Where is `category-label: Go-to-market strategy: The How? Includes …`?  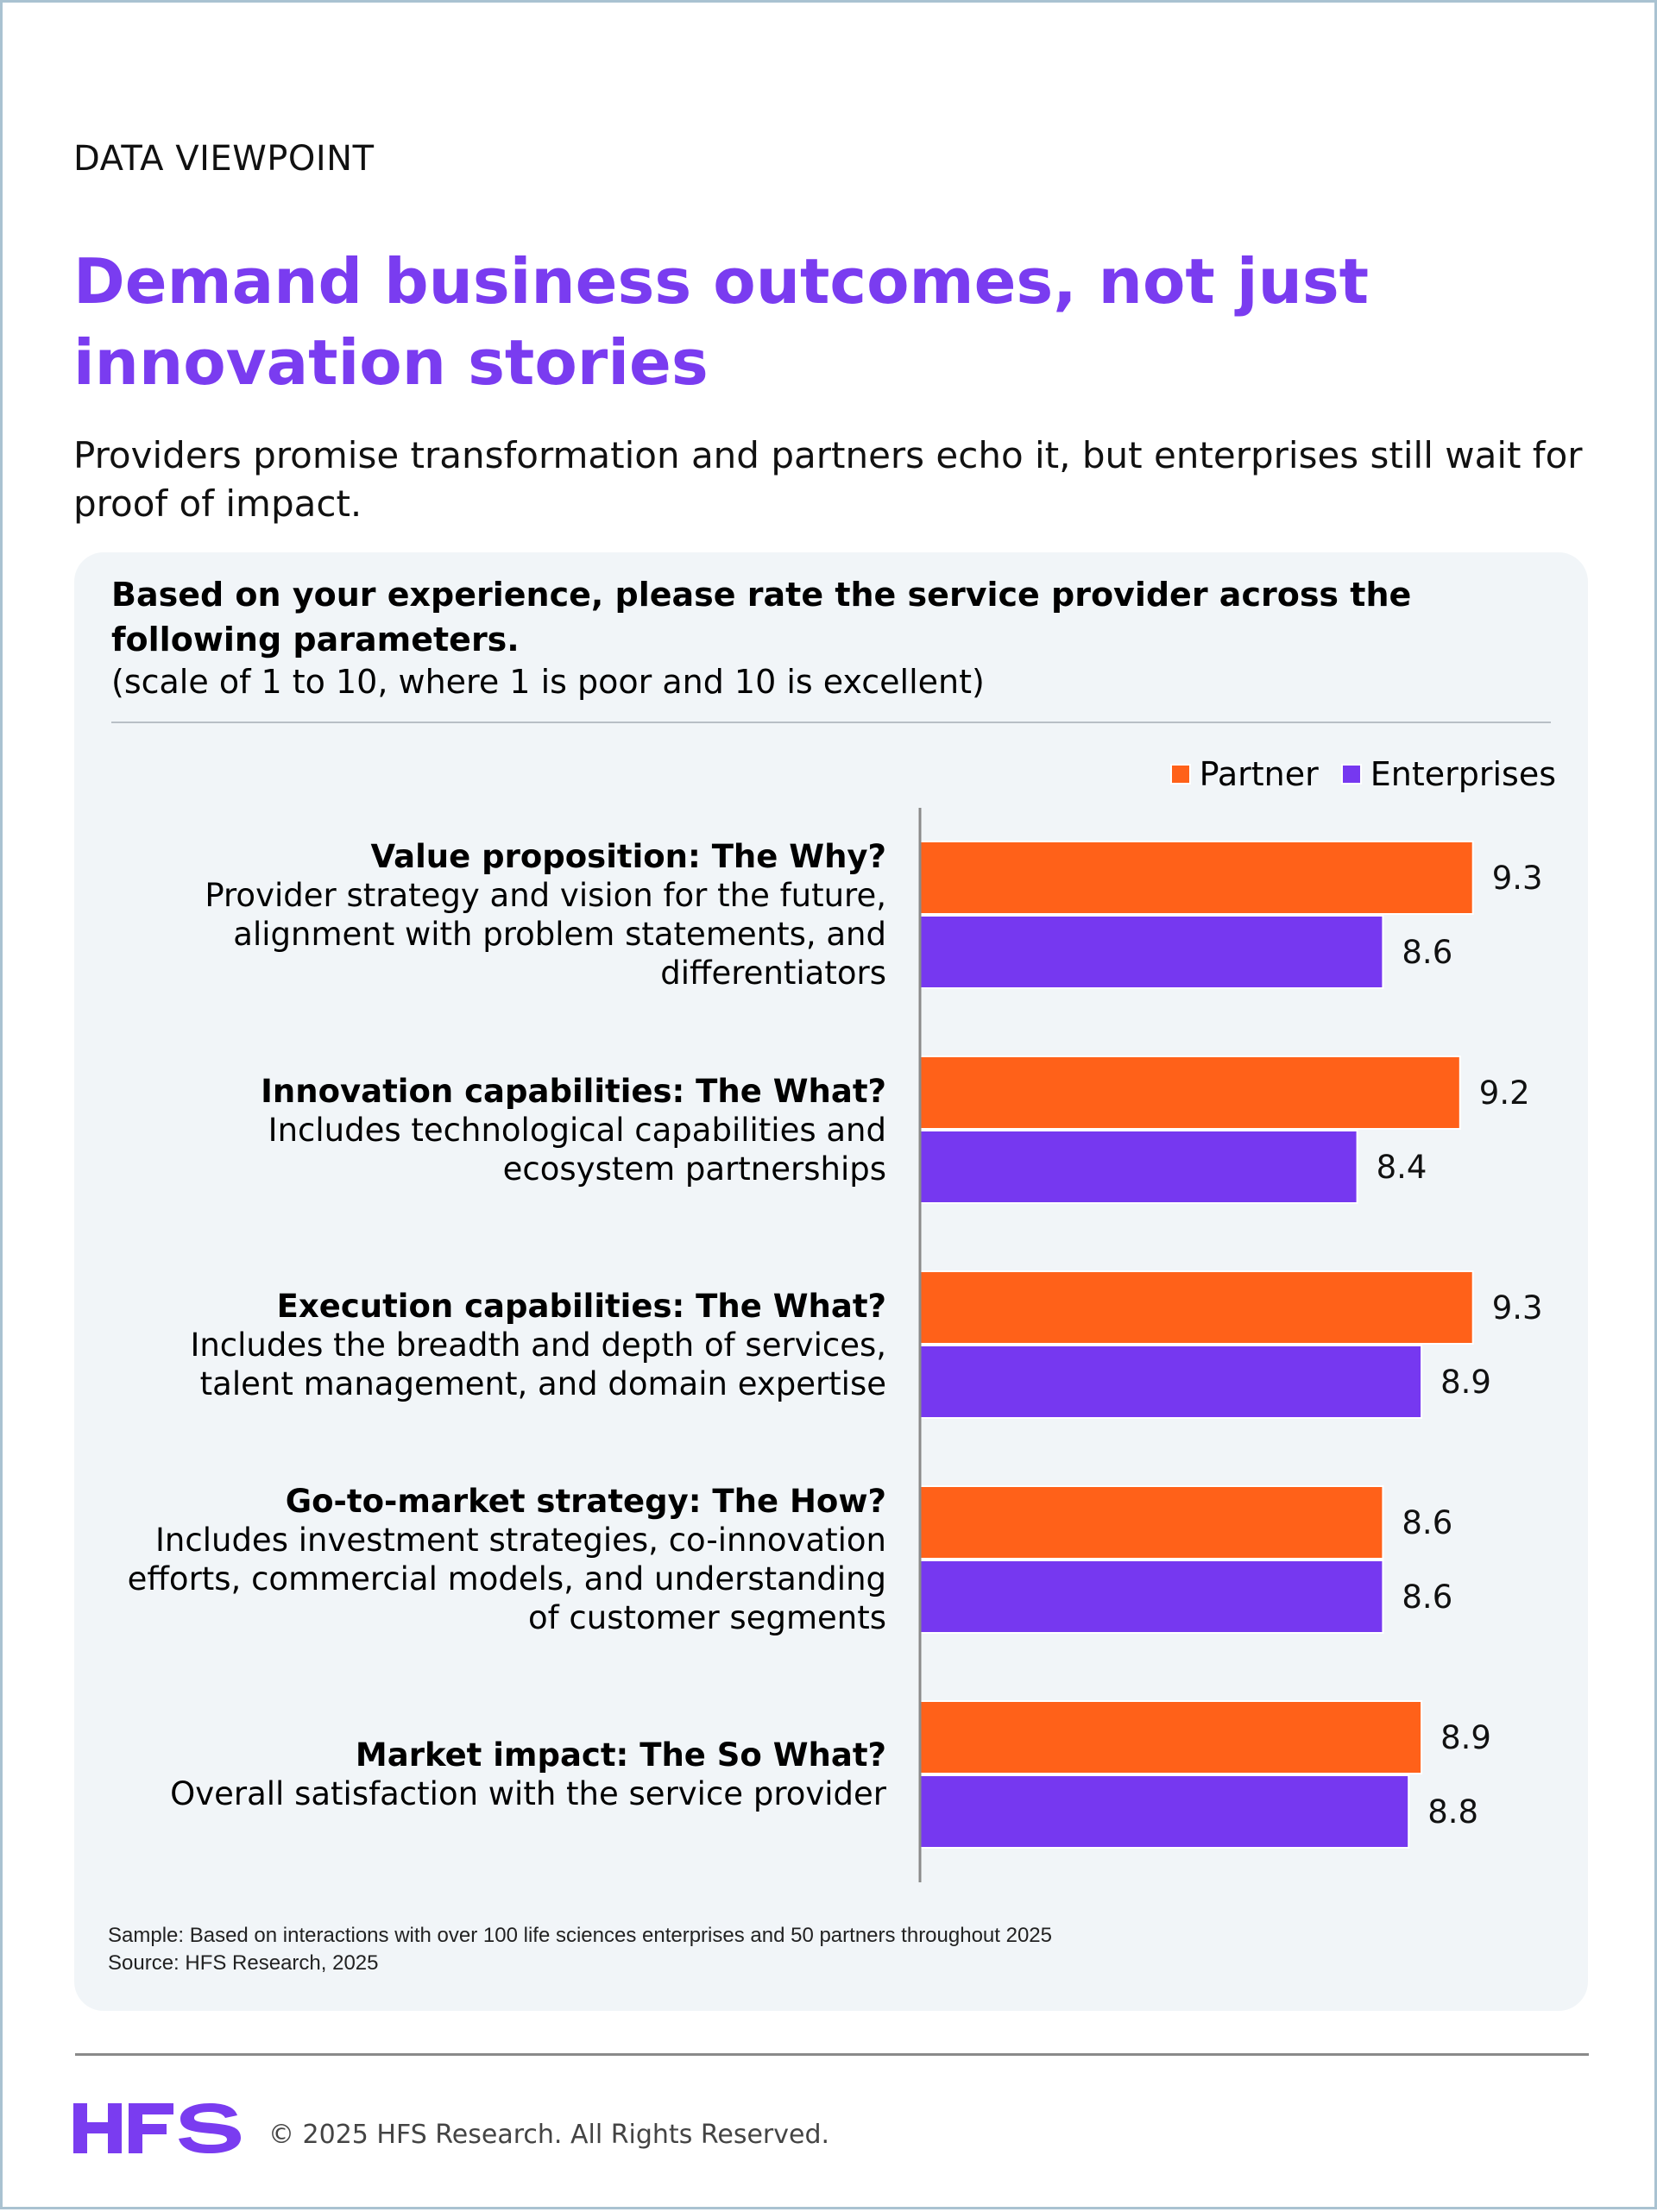 category-label: Go-to-market strategy: The How? Includes … is located at coordinates (463, 1560).